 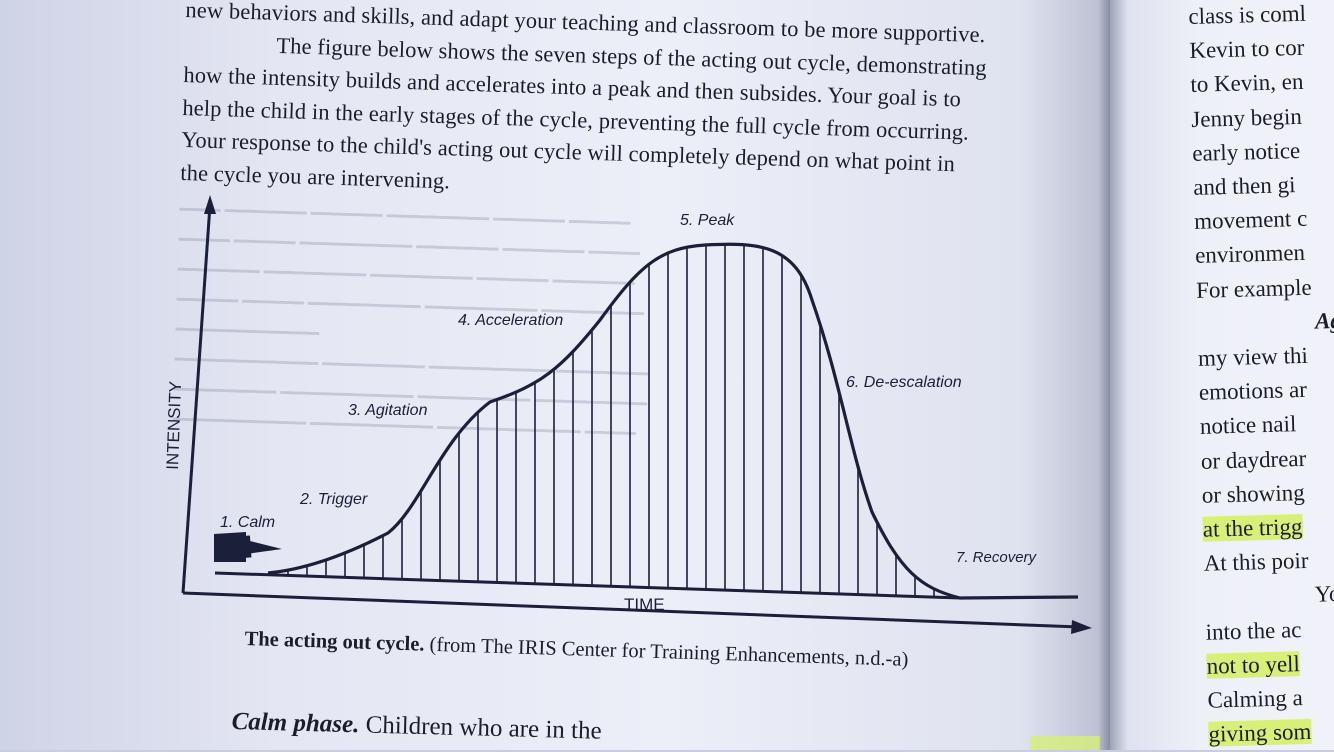 I want to click on text-line: my view thi, so click(x=1253, y=356).